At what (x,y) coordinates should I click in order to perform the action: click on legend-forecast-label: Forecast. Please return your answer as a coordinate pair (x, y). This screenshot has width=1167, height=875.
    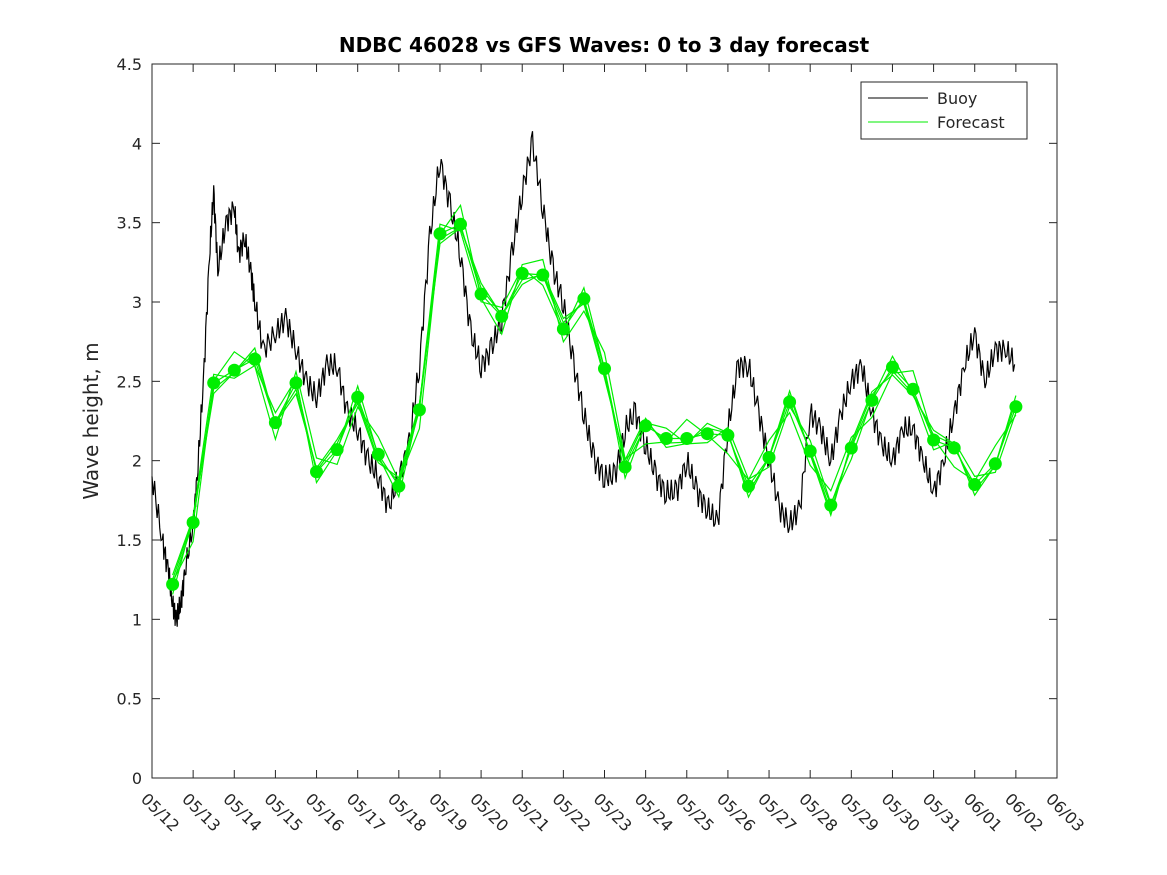
    Looking at the image, I should click on (971, 122).